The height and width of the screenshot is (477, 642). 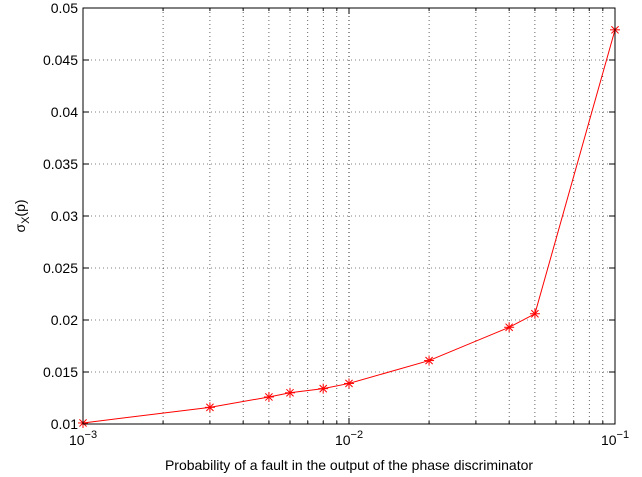 I want to click on x-tick-label-exponent: −1, so click(x=623, y=435).